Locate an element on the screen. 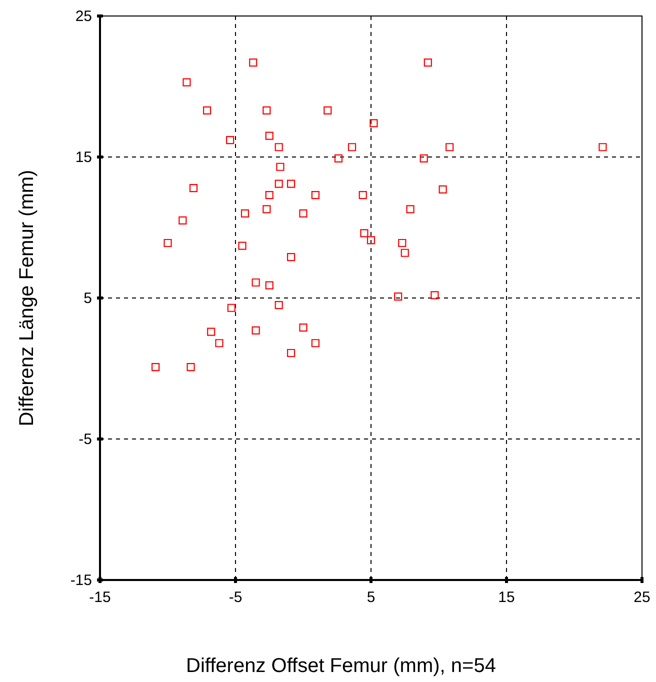 Image resolution: width=656 pixels, height=682 pixels. y-tick-label: 15 is located at coordinates (83, 157).